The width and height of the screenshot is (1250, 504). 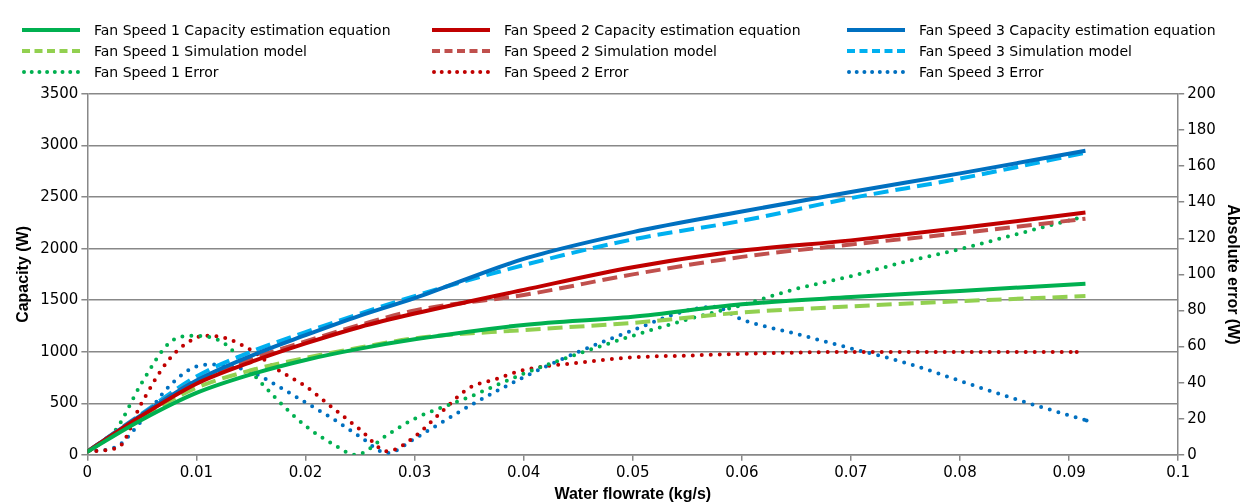 I want to click on x-tick-label: 0.02, so click(x=305, y=471).